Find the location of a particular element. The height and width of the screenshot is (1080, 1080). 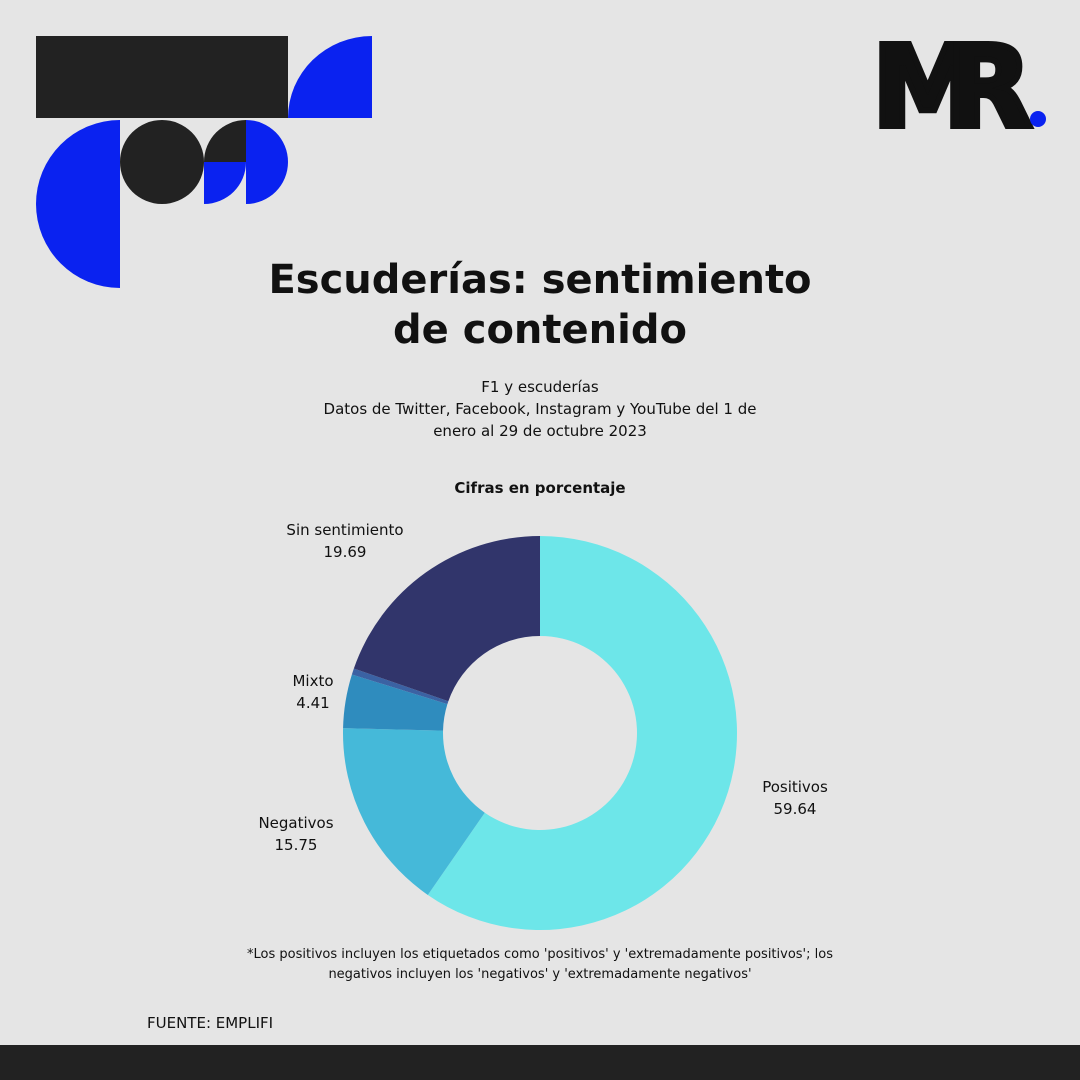

logo-dot is located at coordinates (1038, 119).